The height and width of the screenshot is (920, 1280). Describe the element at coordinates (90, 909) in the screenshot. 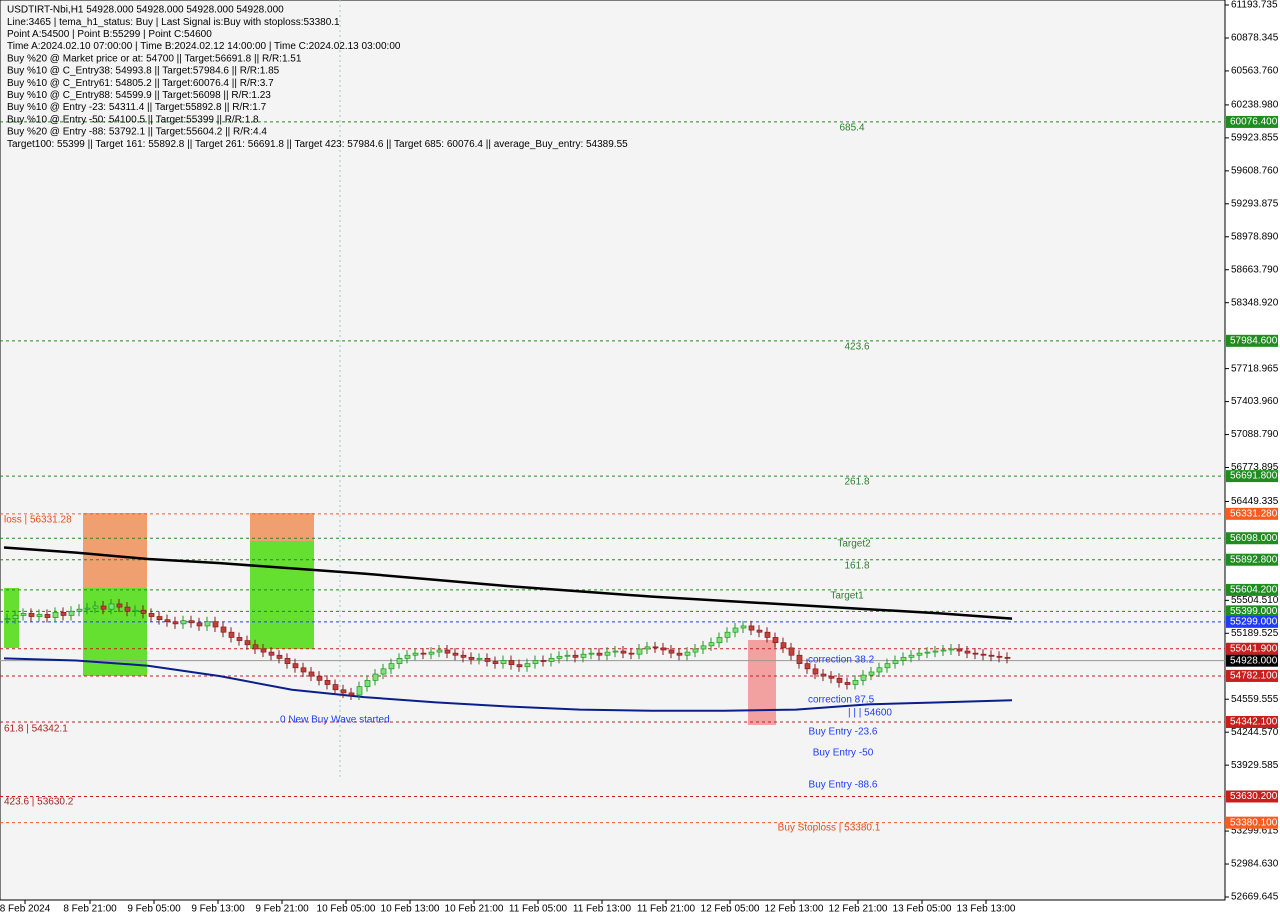

I see `x-tick-label: 8 Feb 21:00` at that location.